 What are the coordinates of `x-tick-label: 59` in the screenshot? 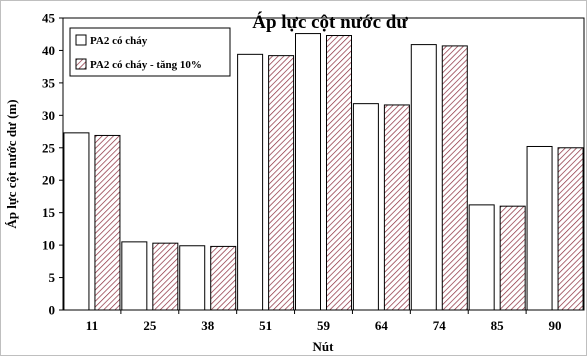 It's located at (324, 325).